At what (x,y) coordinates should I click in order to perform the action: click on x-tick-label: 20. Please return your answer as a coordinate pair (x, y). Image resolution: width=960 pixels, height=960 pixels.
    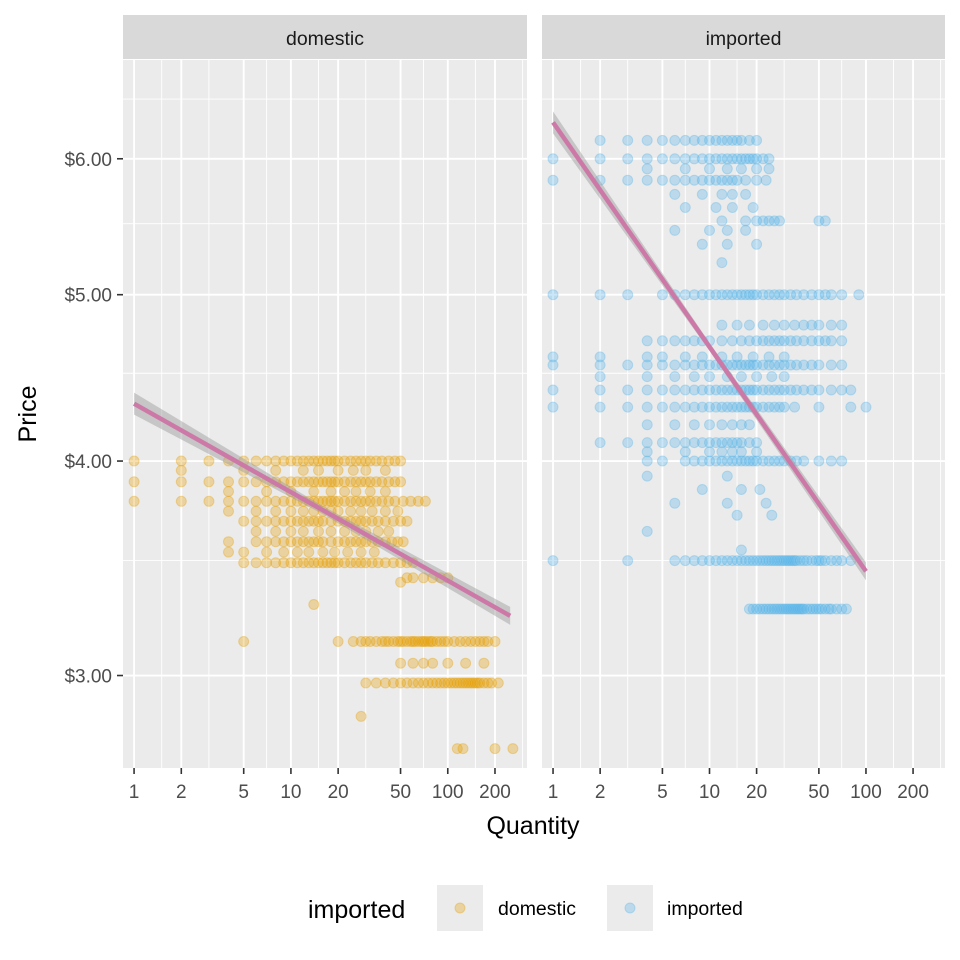
    Looking at the image, I should click on (756, 792).